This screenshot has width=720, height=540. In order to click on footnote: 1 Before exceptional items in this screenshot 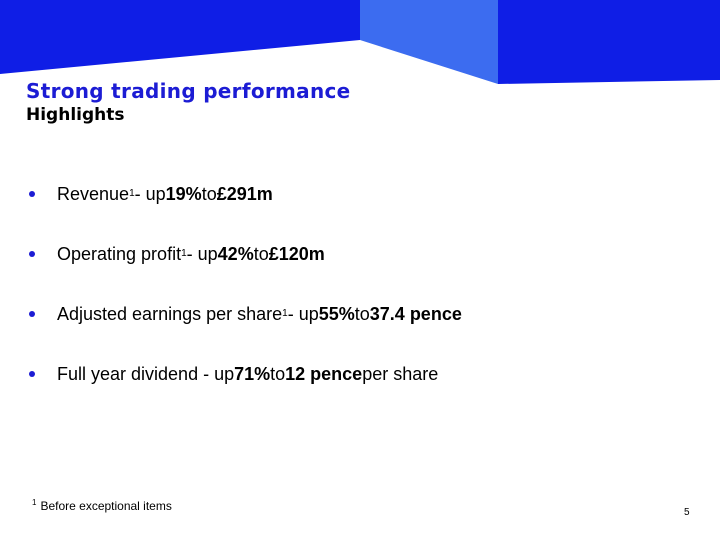, I will do `click(102, 506)`.